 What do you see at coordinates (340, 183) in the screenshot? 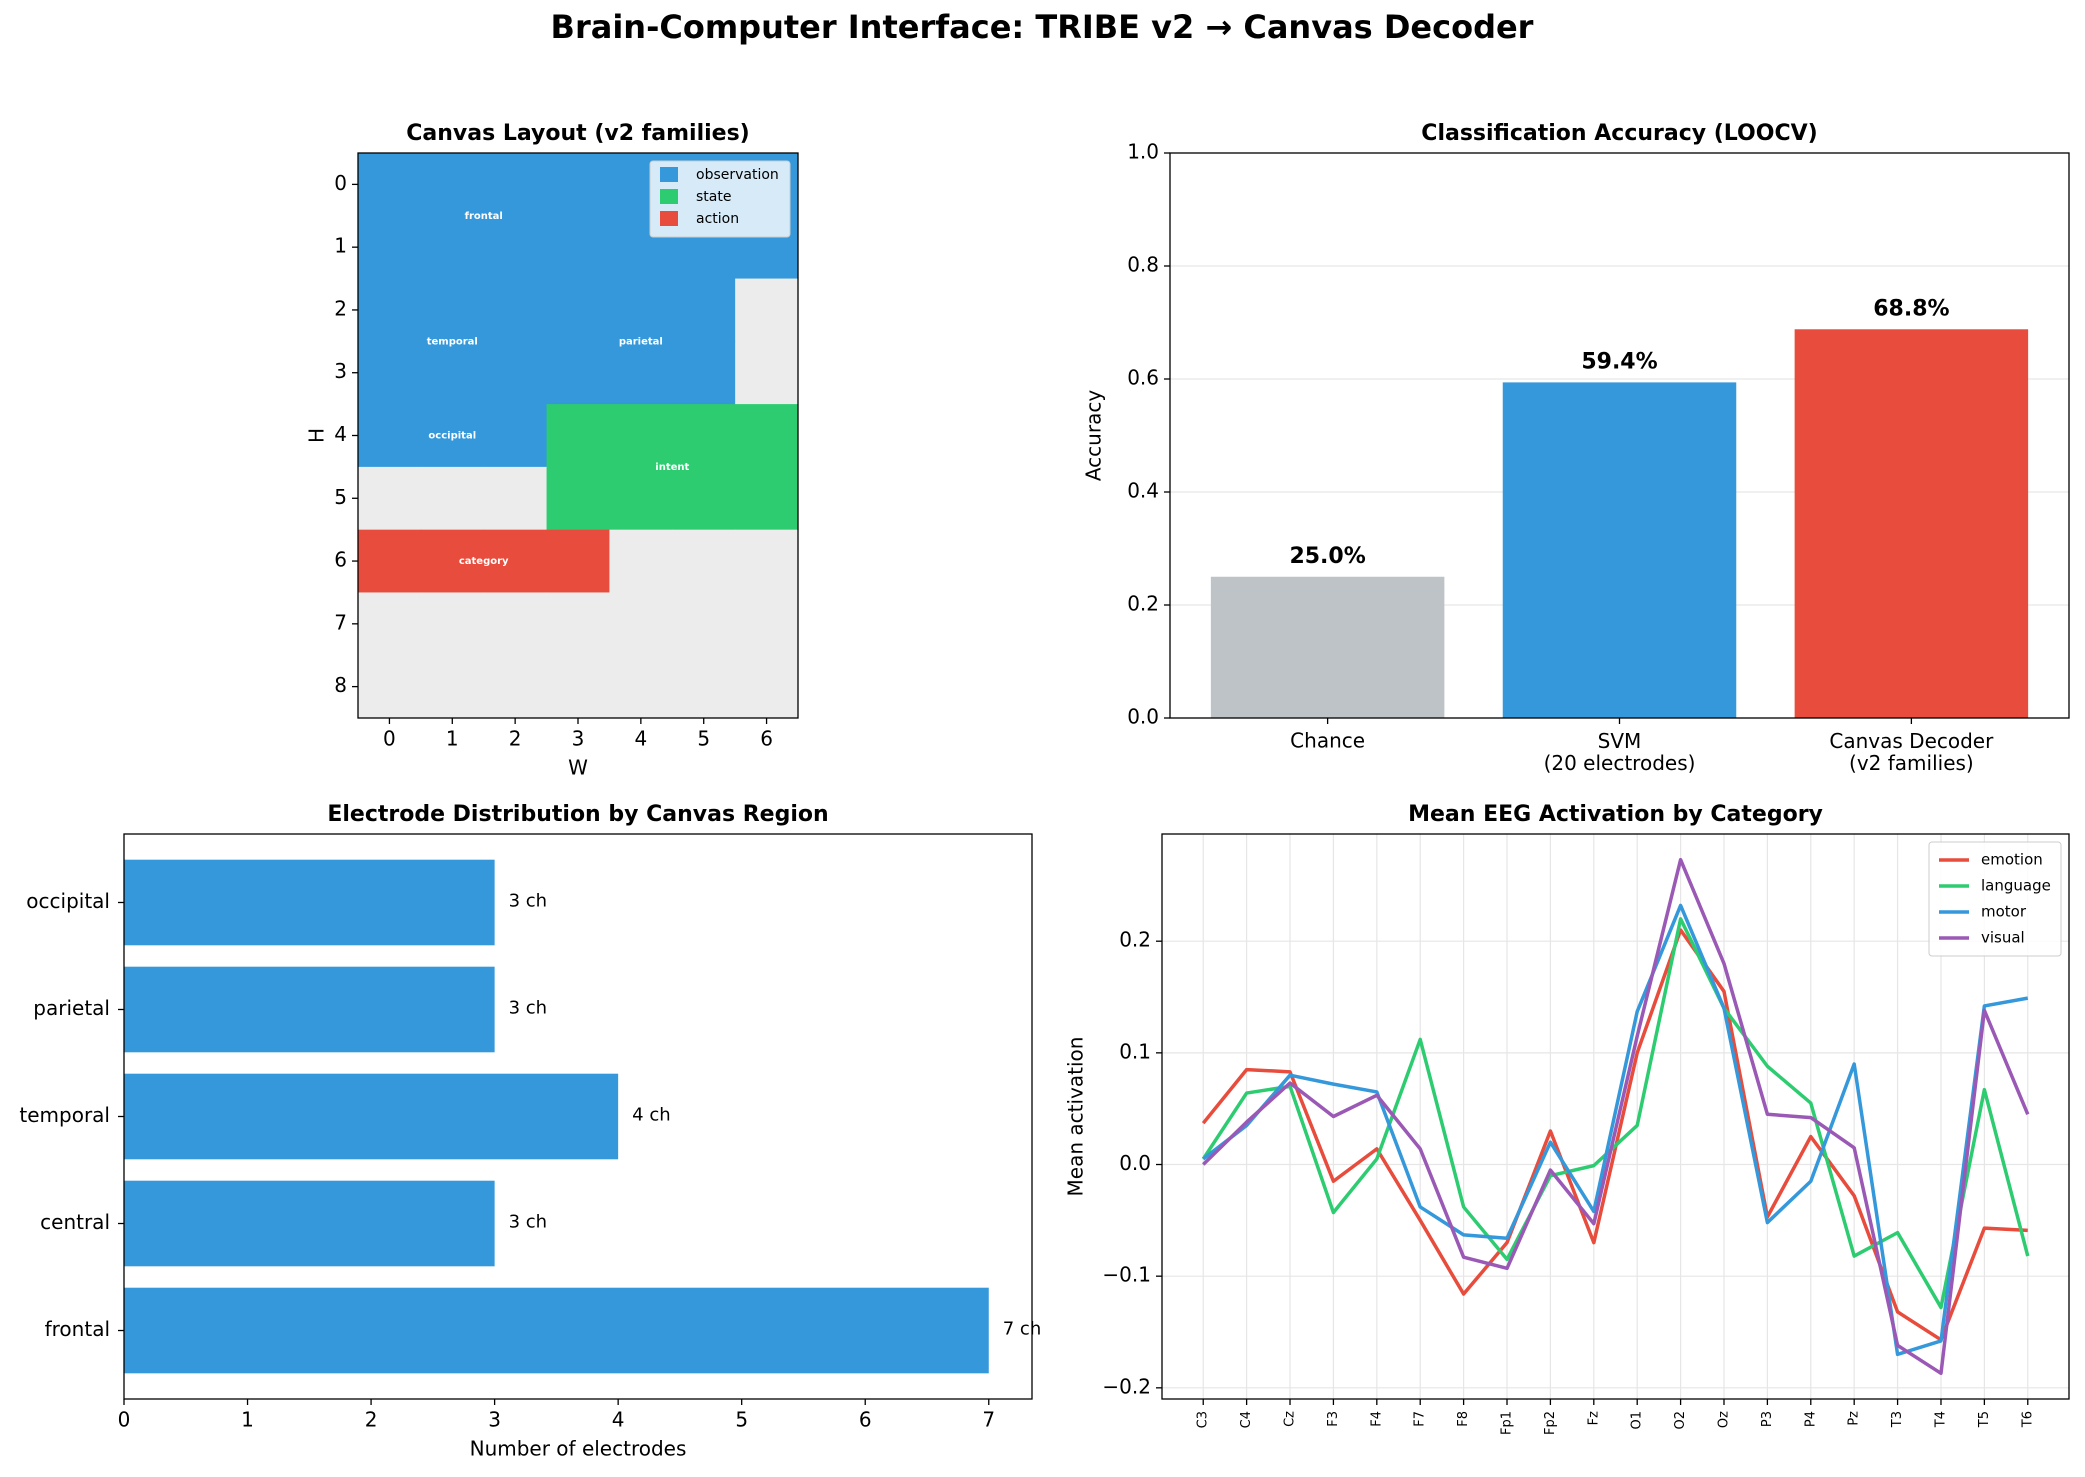
I see `y-tick-label: 0` at bounding box center [340, 183].